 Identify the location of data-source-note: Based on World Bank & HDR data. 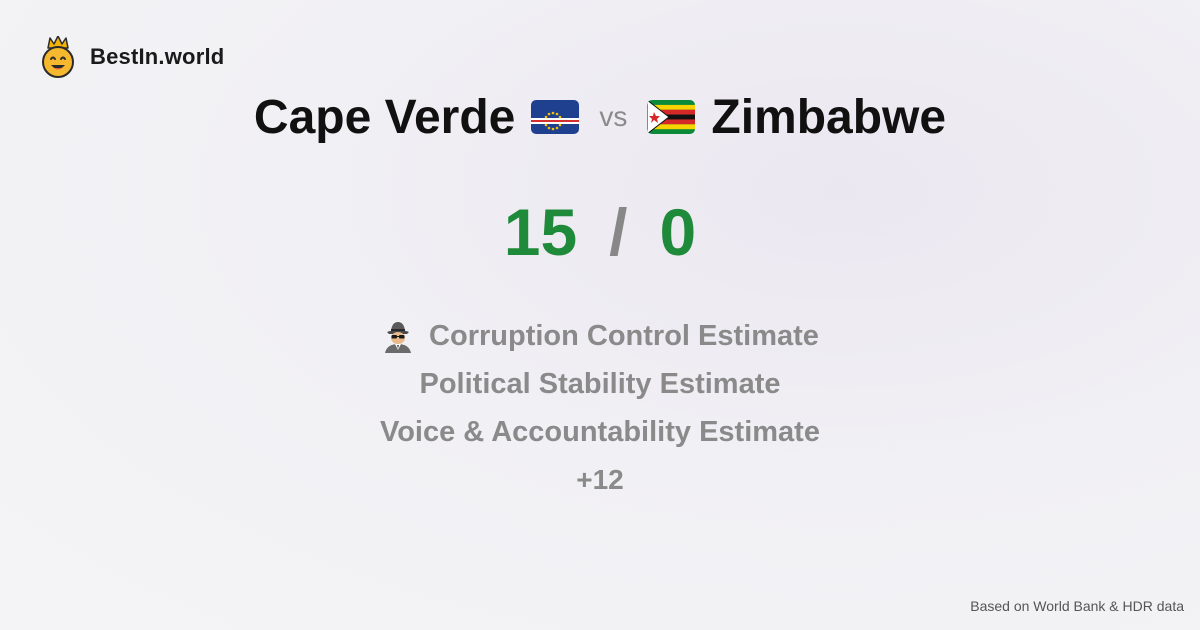
(1077, 606).